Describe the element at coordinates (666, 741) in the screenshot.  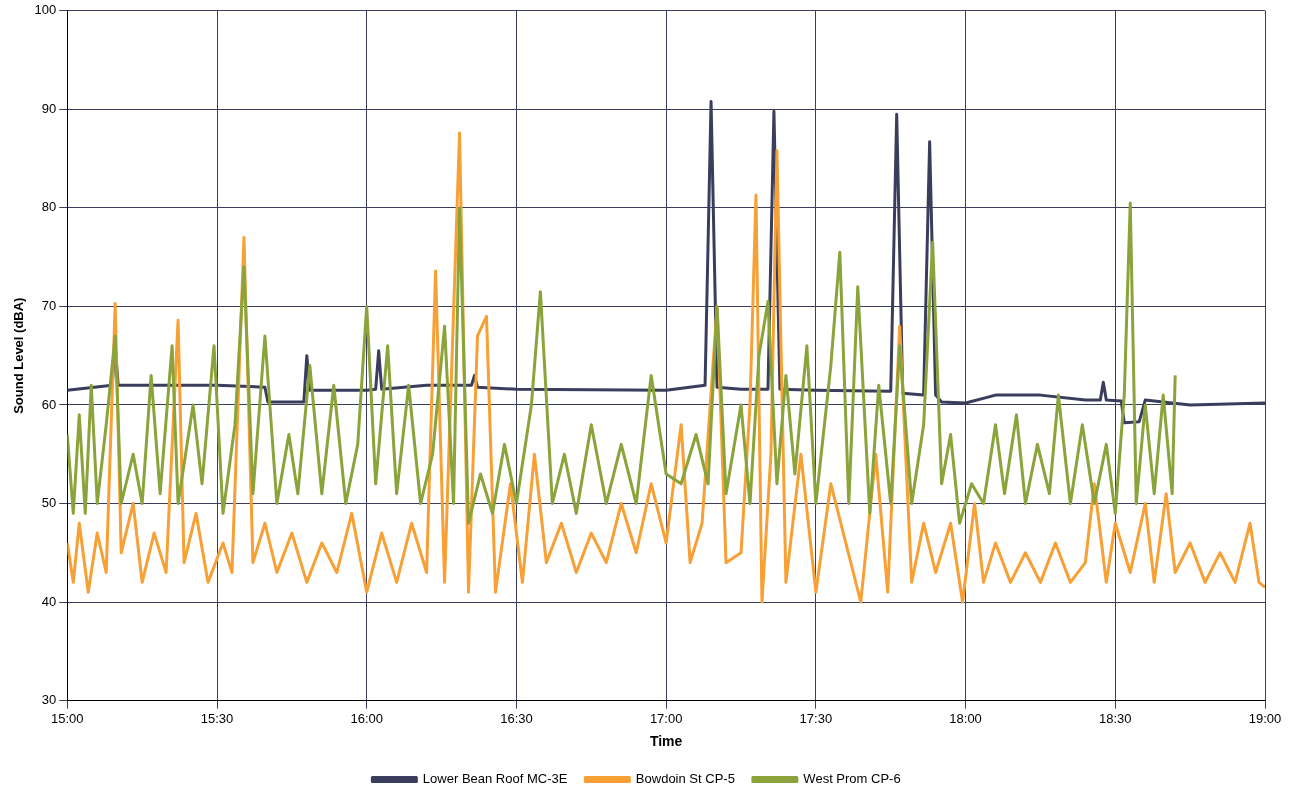
I see `x-axis-title: Time` at that location.